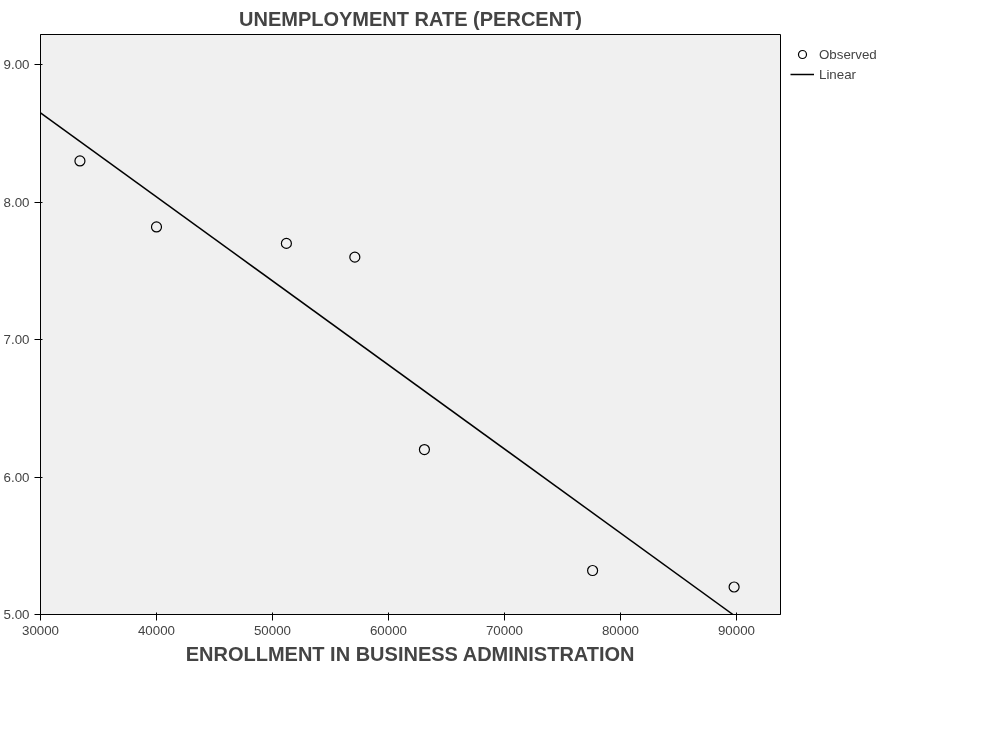 The image size is (1008, 742). Describe the element at coordinates (40, 630) in the screenshot. I see `x-tick-label: 30000` at that location.